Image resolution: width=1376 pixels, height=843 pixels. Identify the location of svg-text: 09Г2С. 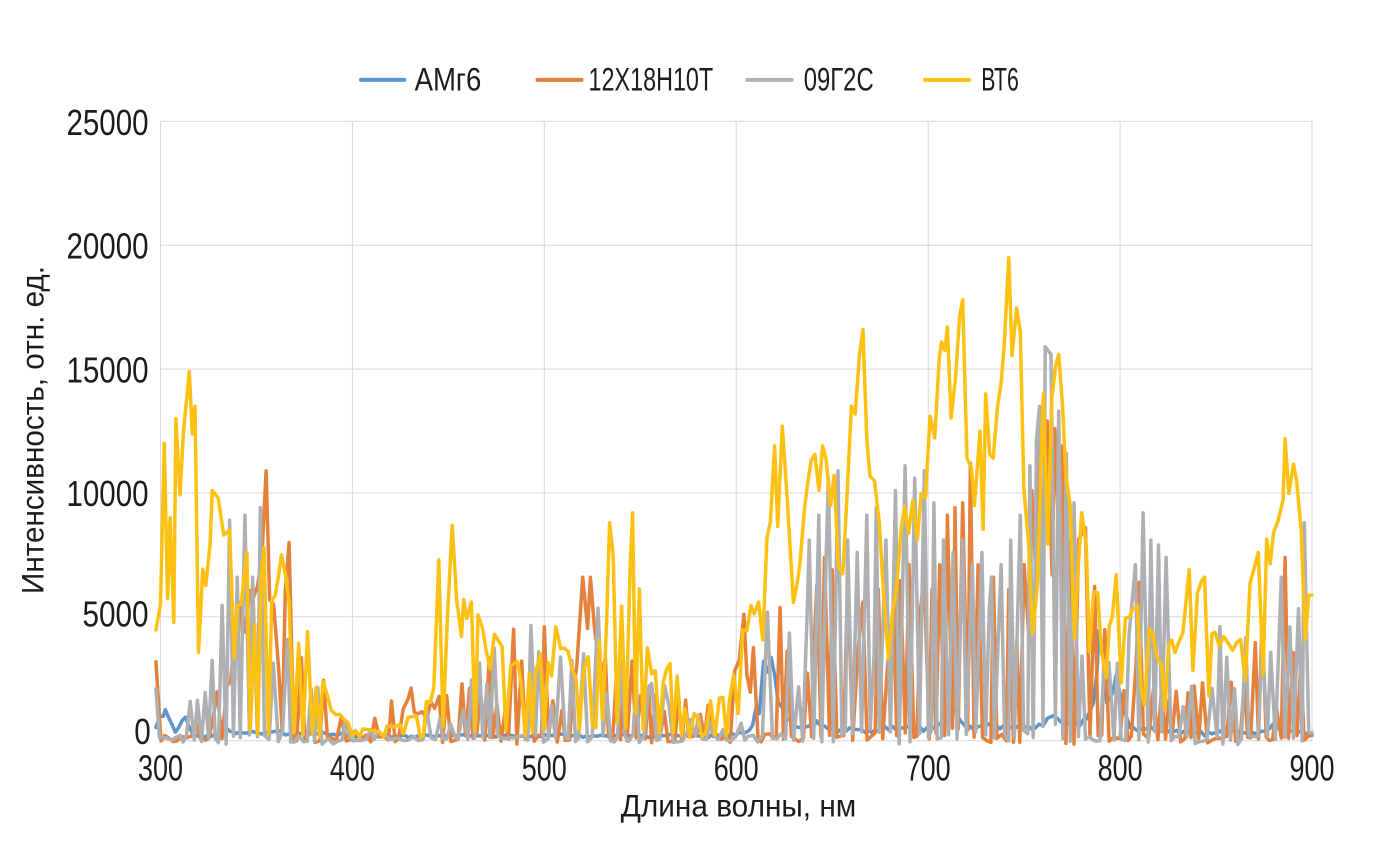
(839, 79).